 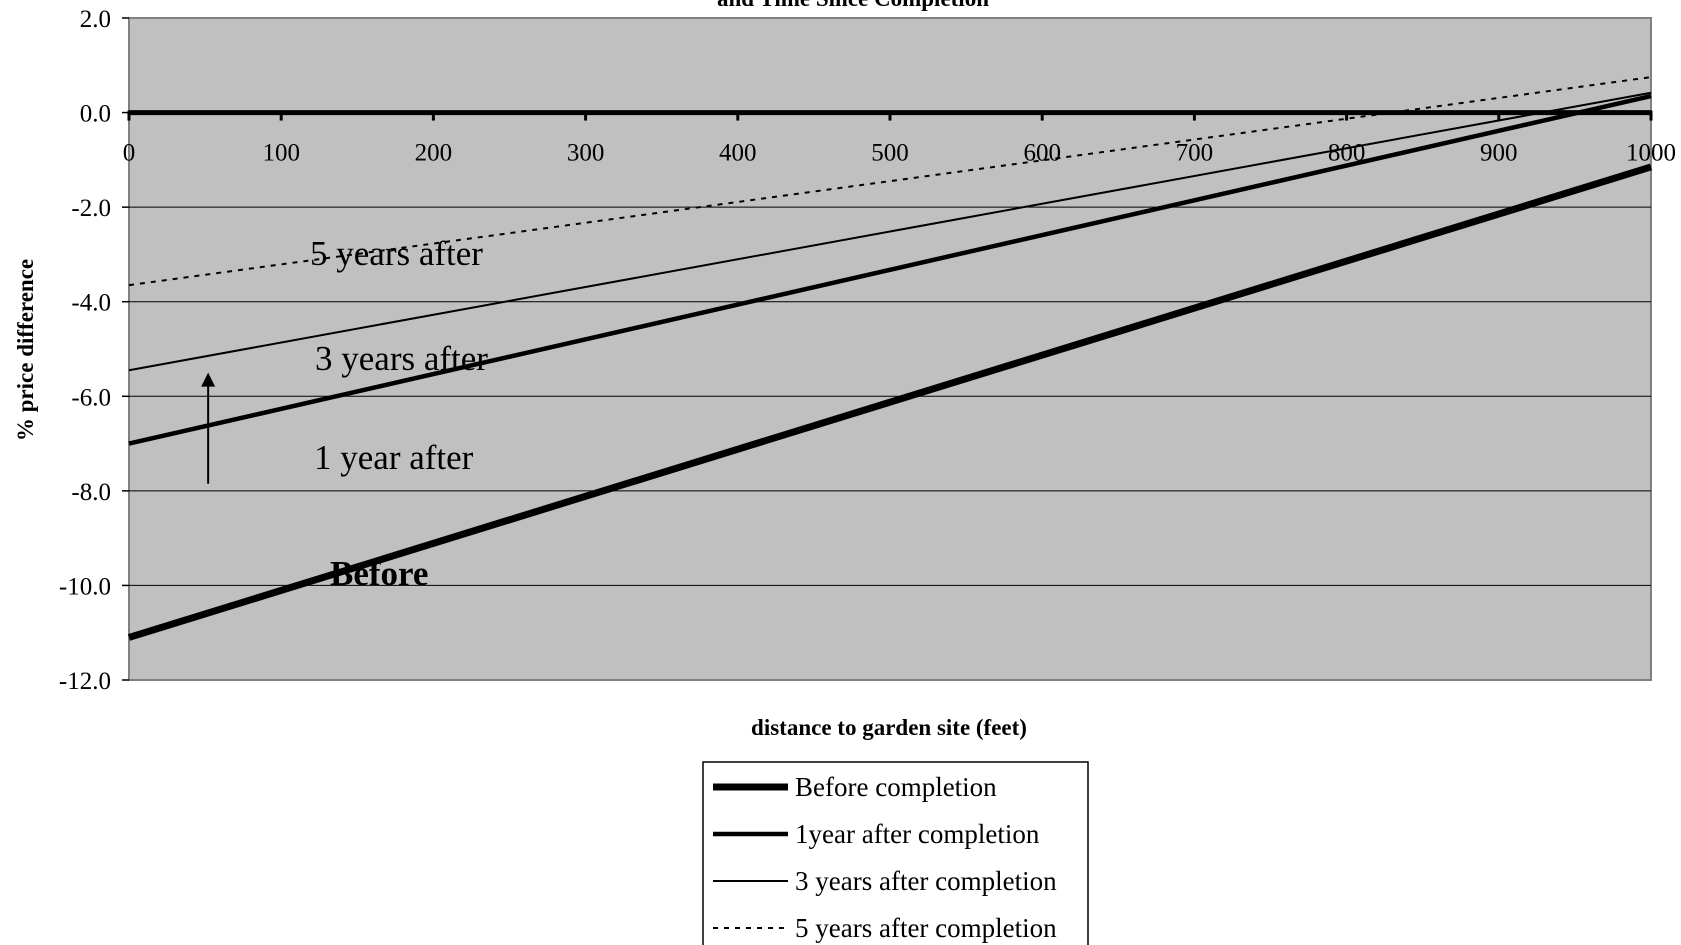 I want to click on arrow-head, so click(x=208, y=379).